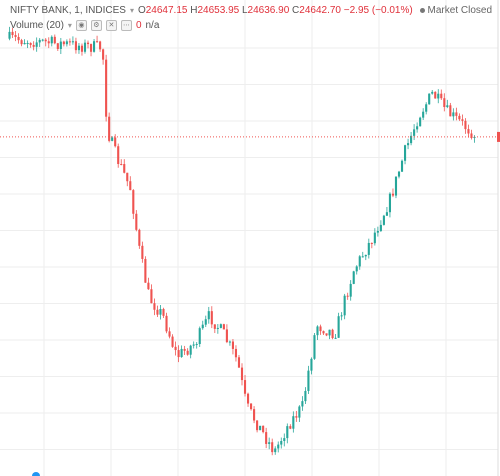 The width and height of the screenshot is (500, 476). I want to click on symbol-label: NIFTY BANK, 1, INDICES, so click(68, 10).